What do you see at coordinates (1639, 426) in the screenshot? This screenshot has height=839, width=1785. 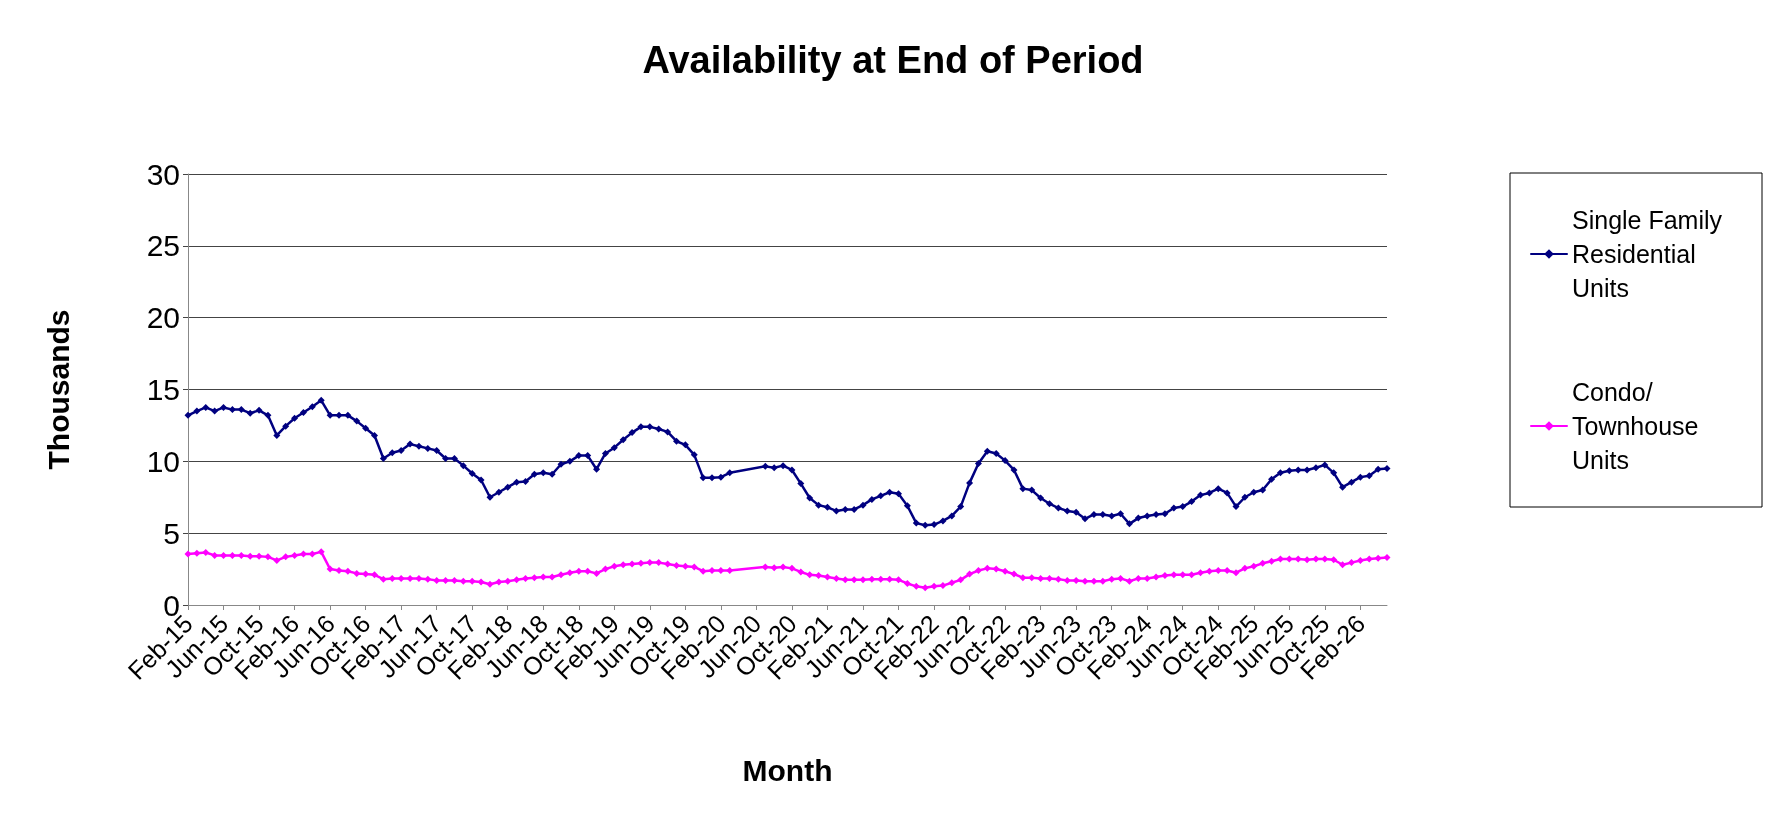 I see `legend-label: Condo/ Townhouse Units` at bounding box center [1639, 426].